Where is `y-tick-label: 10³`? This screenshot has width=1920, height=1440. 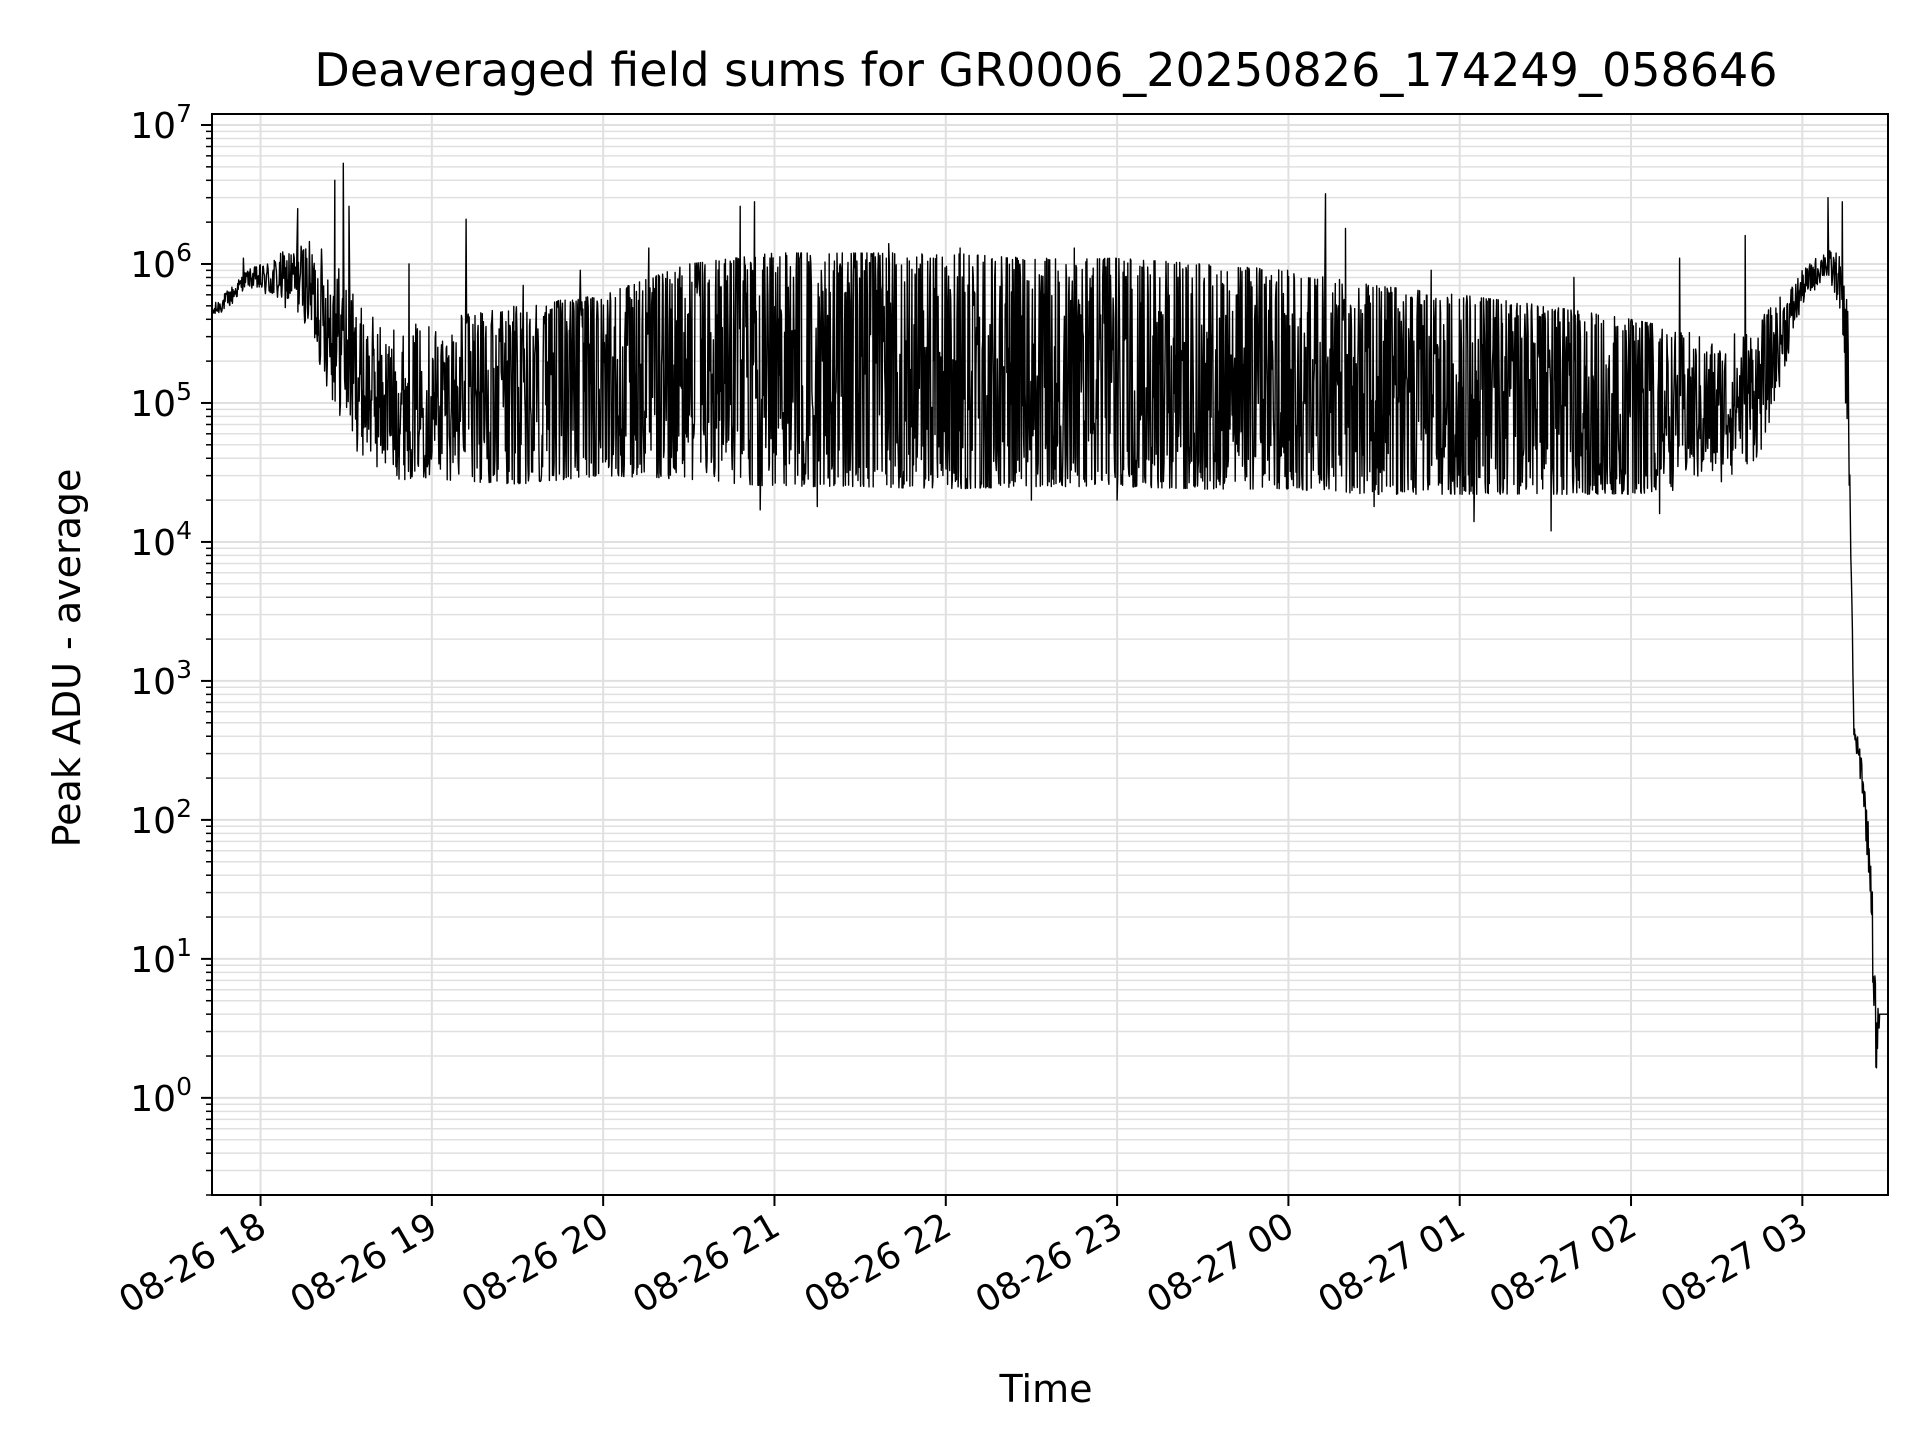
y-tick-label: 10³ is located at coordinates (161, 679).